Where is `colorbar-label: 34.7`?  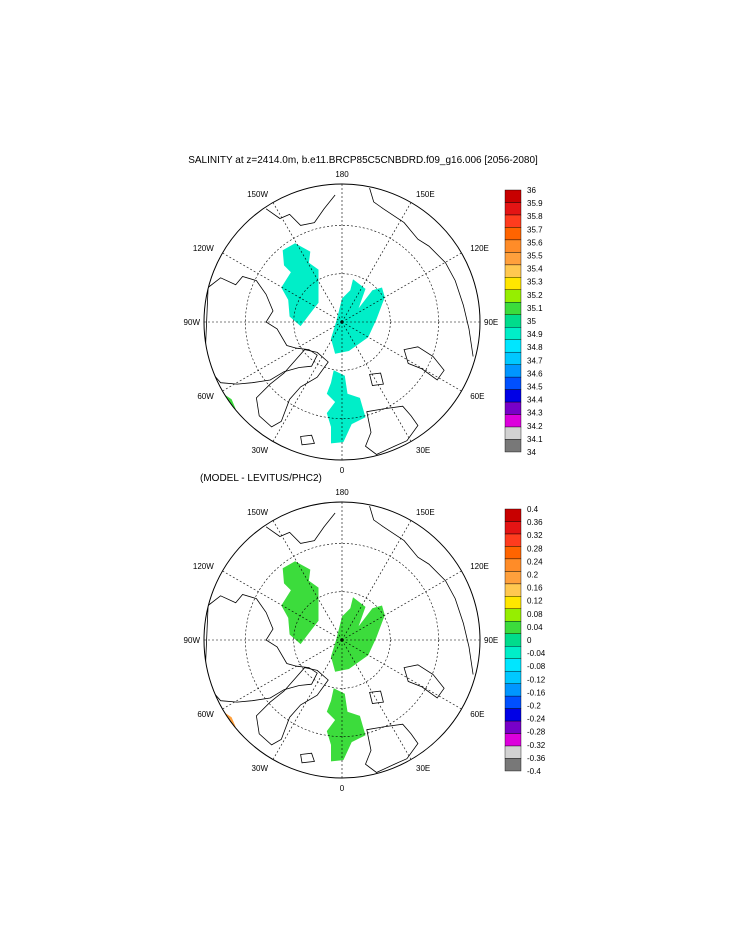
colorbar-label: 34.7 is located at coordinates (535, 360).